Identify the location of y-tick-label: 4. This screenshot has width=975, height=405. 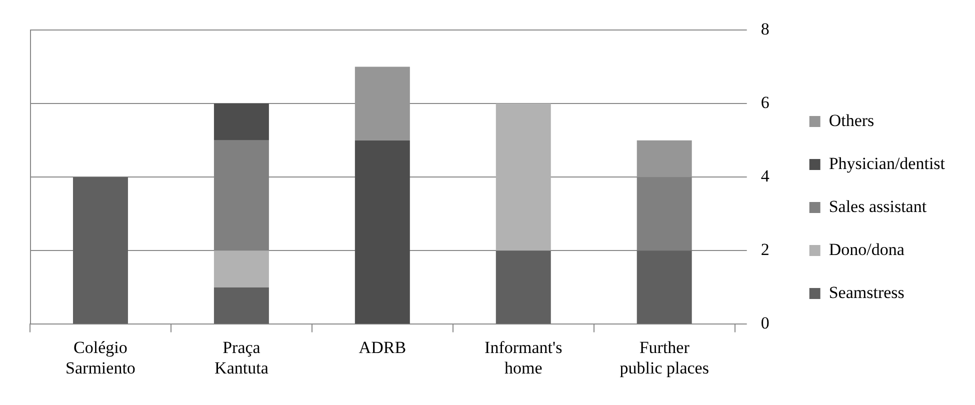
(765, 176).